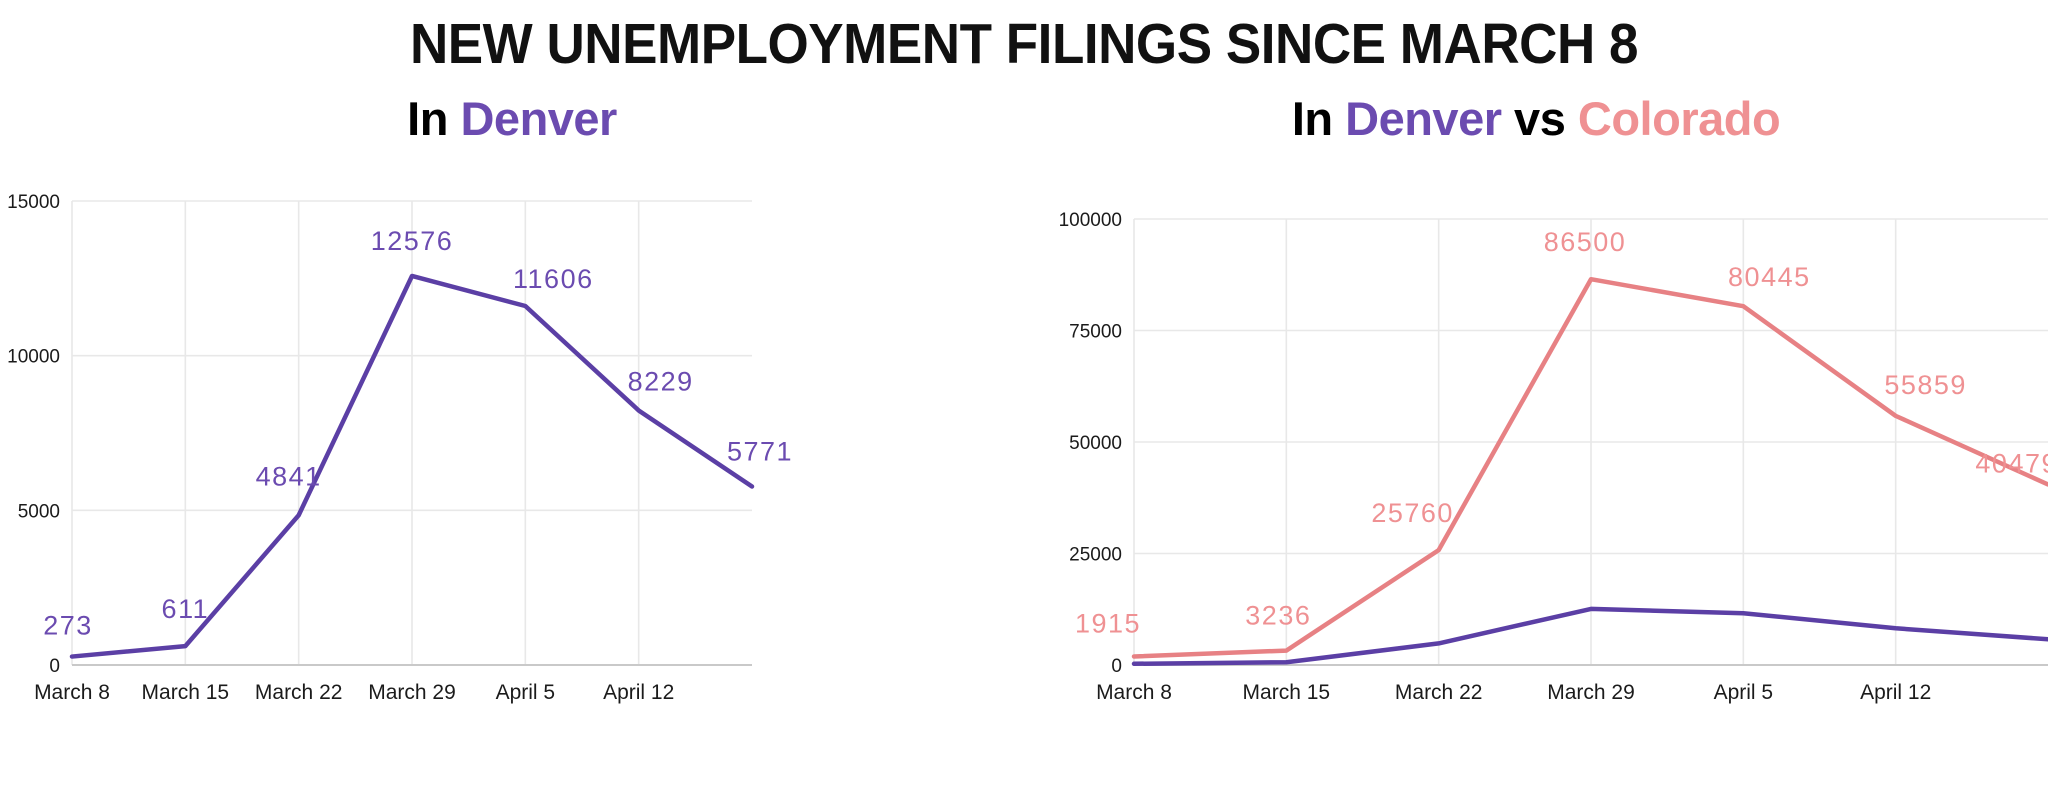 The image size is (2048, 798). Describe the element at coordinates (1589, 636) in the screenshot. I see `series-line-denver` at that location.